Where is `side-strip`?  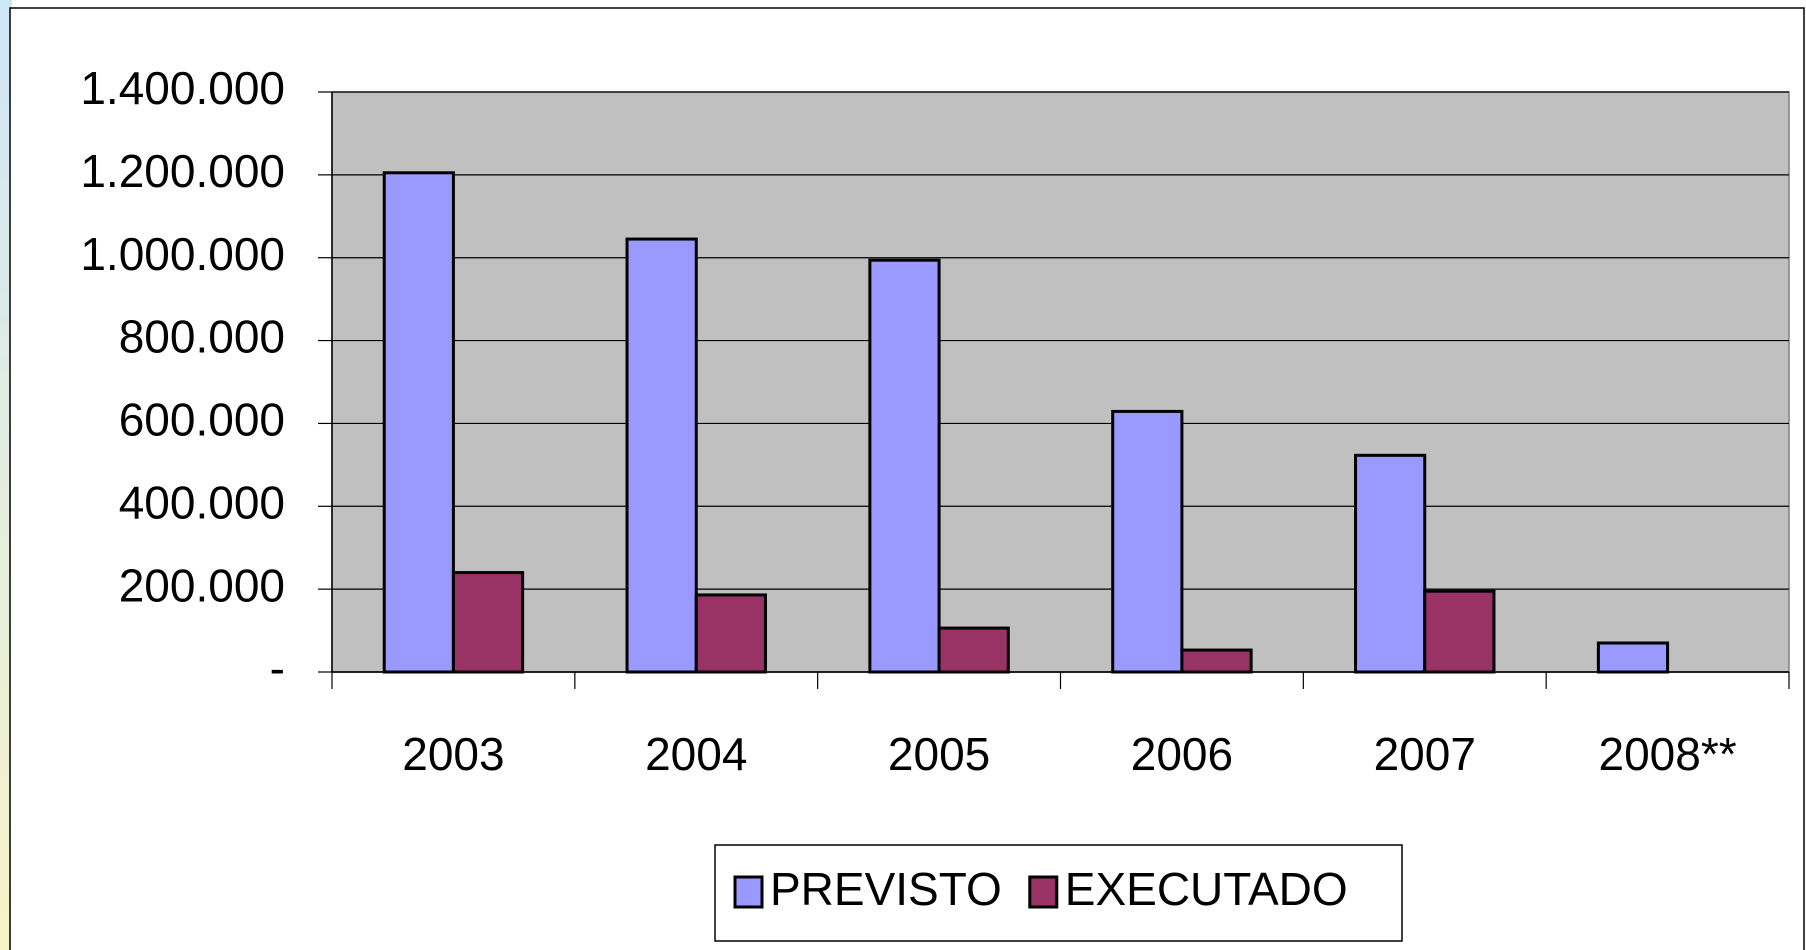
side-strip is located at coordinates (6, 475).